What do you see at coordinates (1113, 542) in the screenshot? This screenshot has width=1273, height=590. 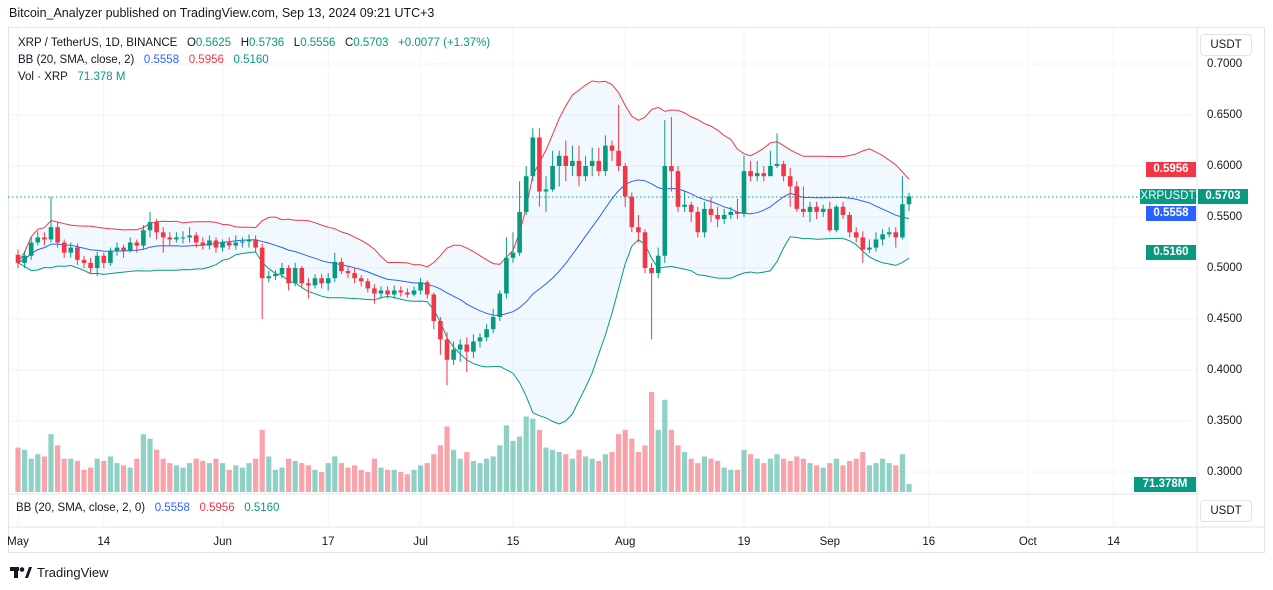 I see `time-tick-label: 14` at bounding box center [1113, 542].